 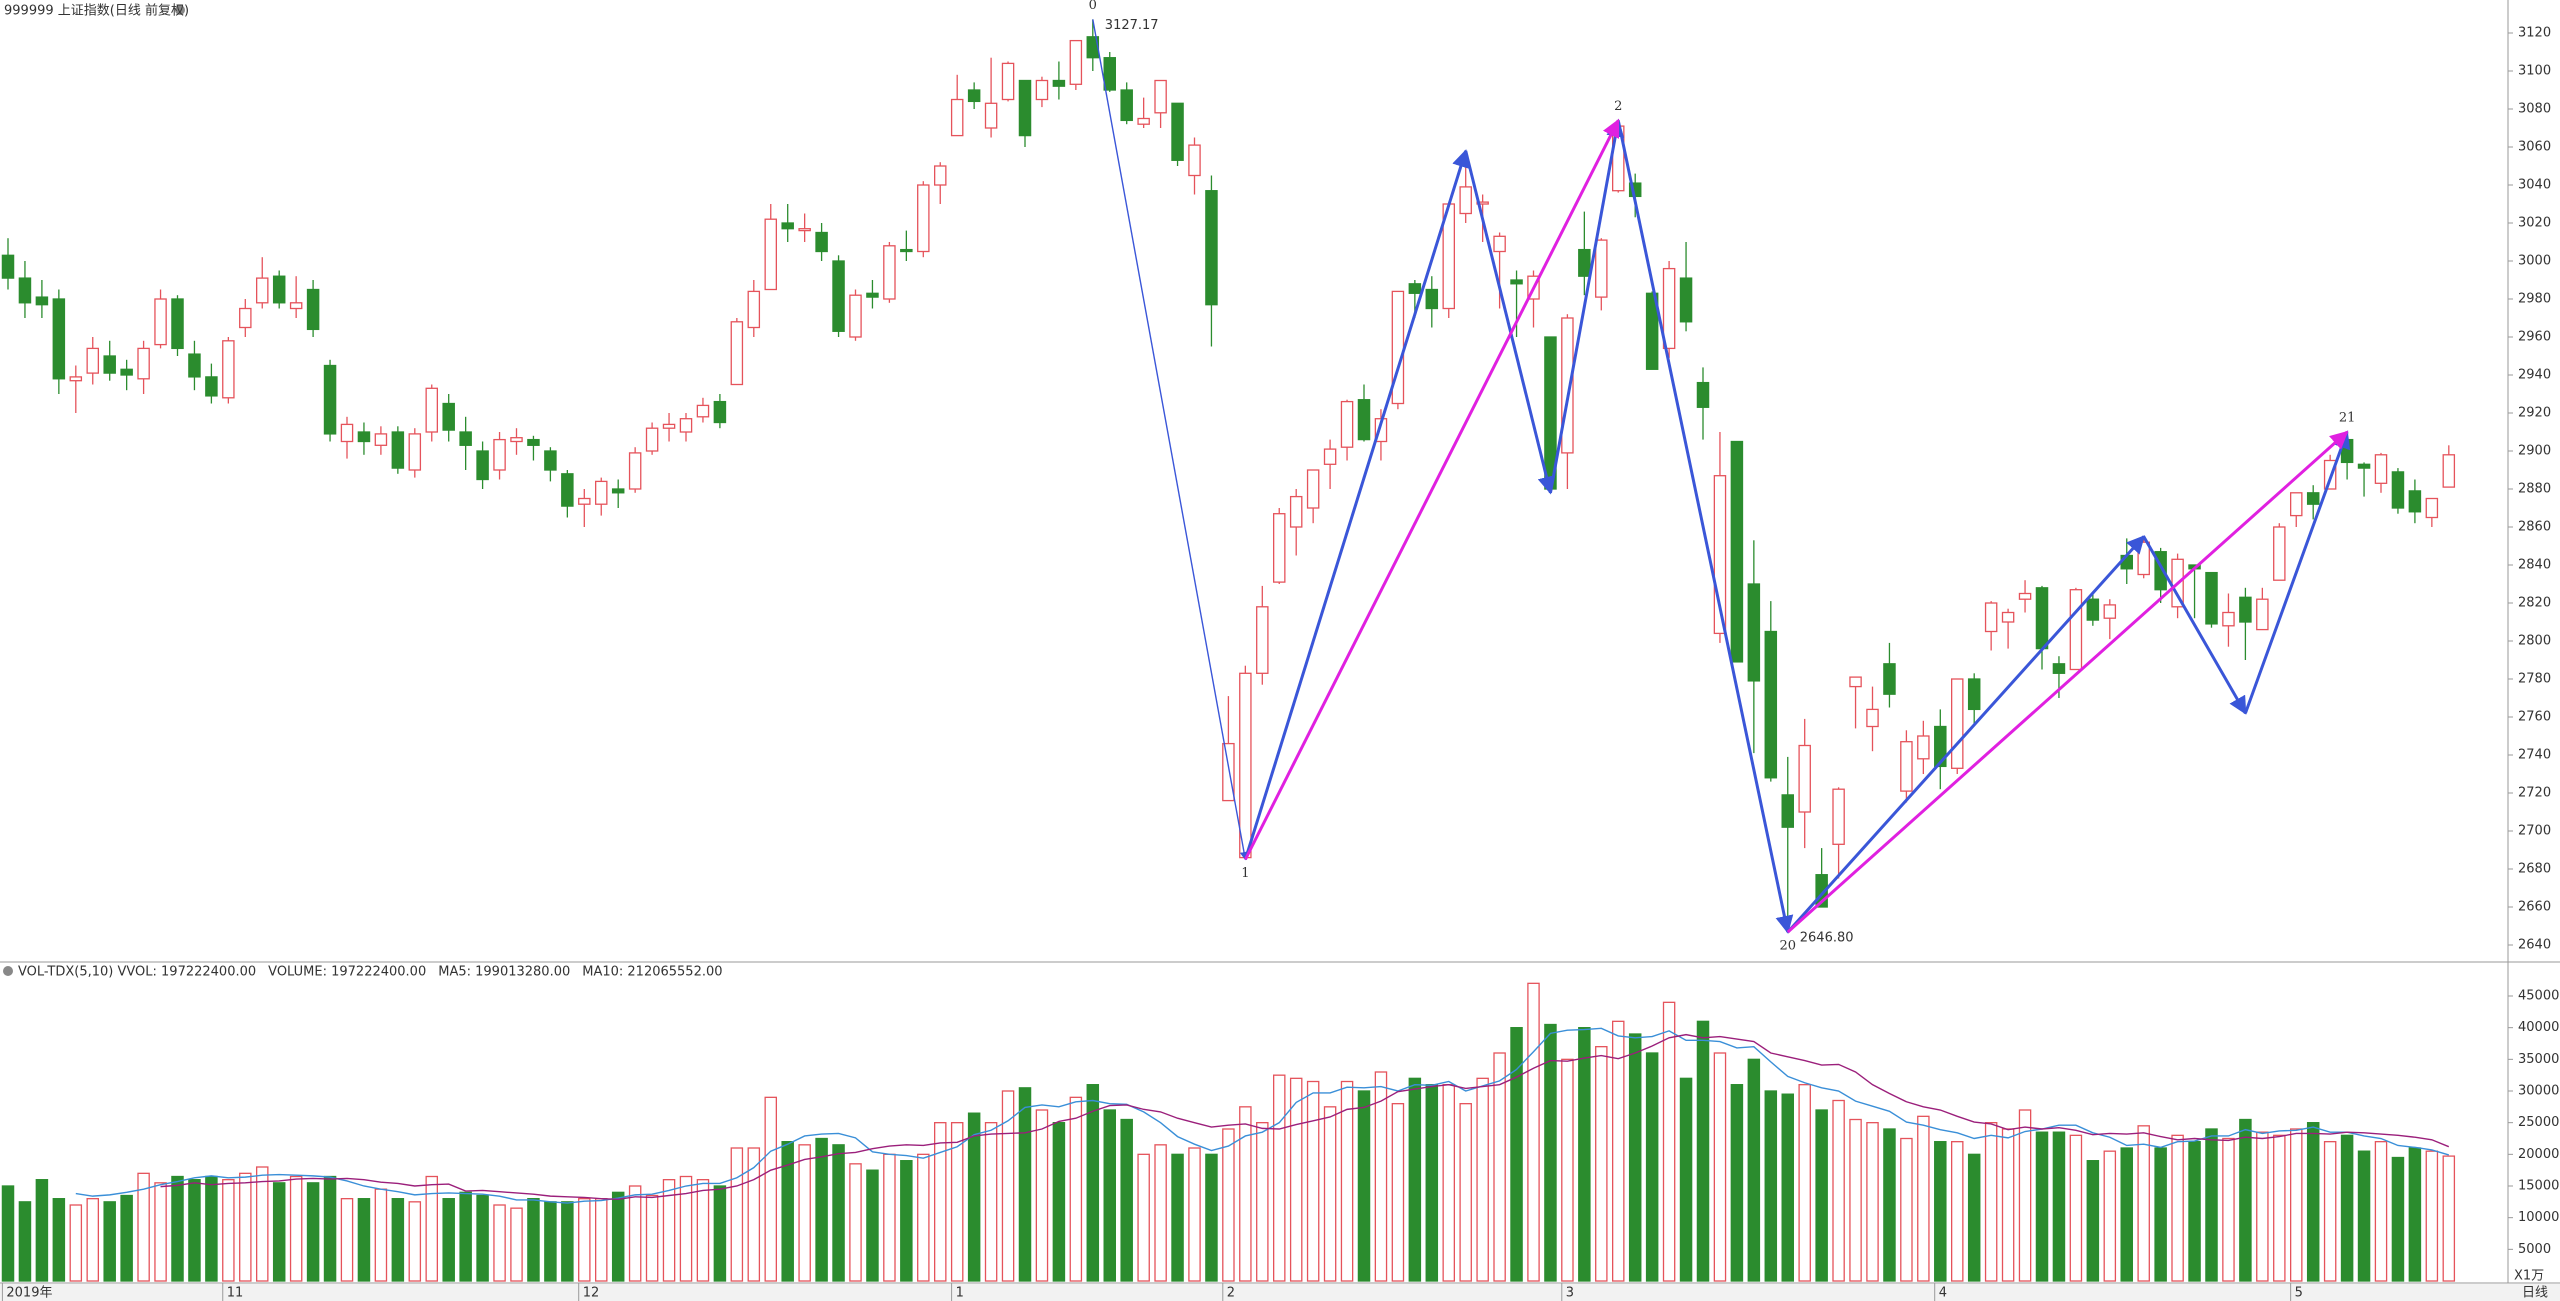 I want to click on moving-average-line, so click(x=1305, y=1117).